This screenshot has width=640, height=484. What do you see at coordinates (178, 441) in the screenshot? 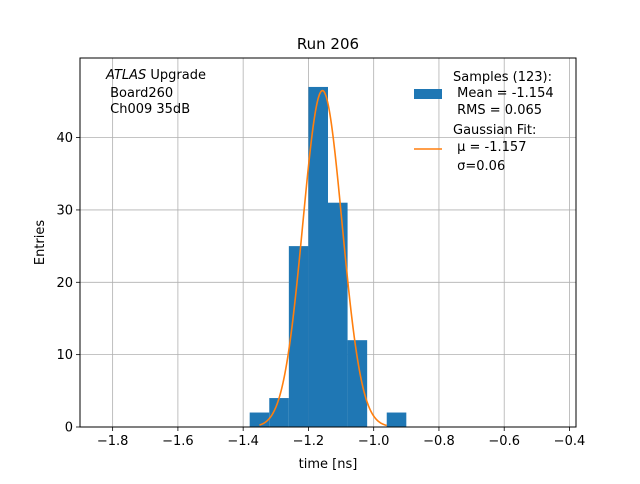
I see `x-tick-label-1: −1.6` at bounding box center [178, 441].